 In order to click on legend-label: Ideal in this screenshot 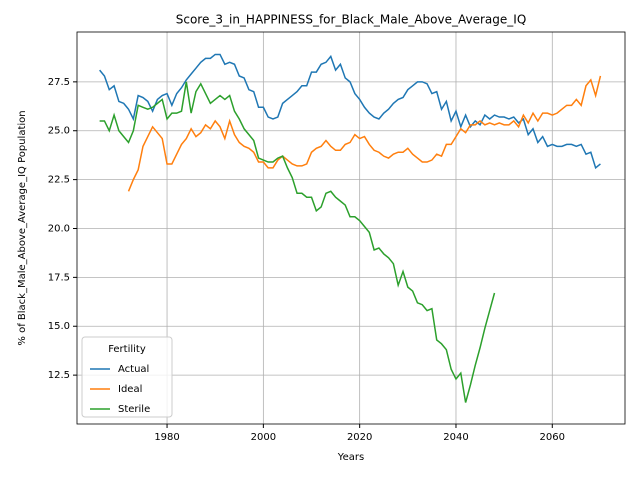, I will do `click(130, 389)`.